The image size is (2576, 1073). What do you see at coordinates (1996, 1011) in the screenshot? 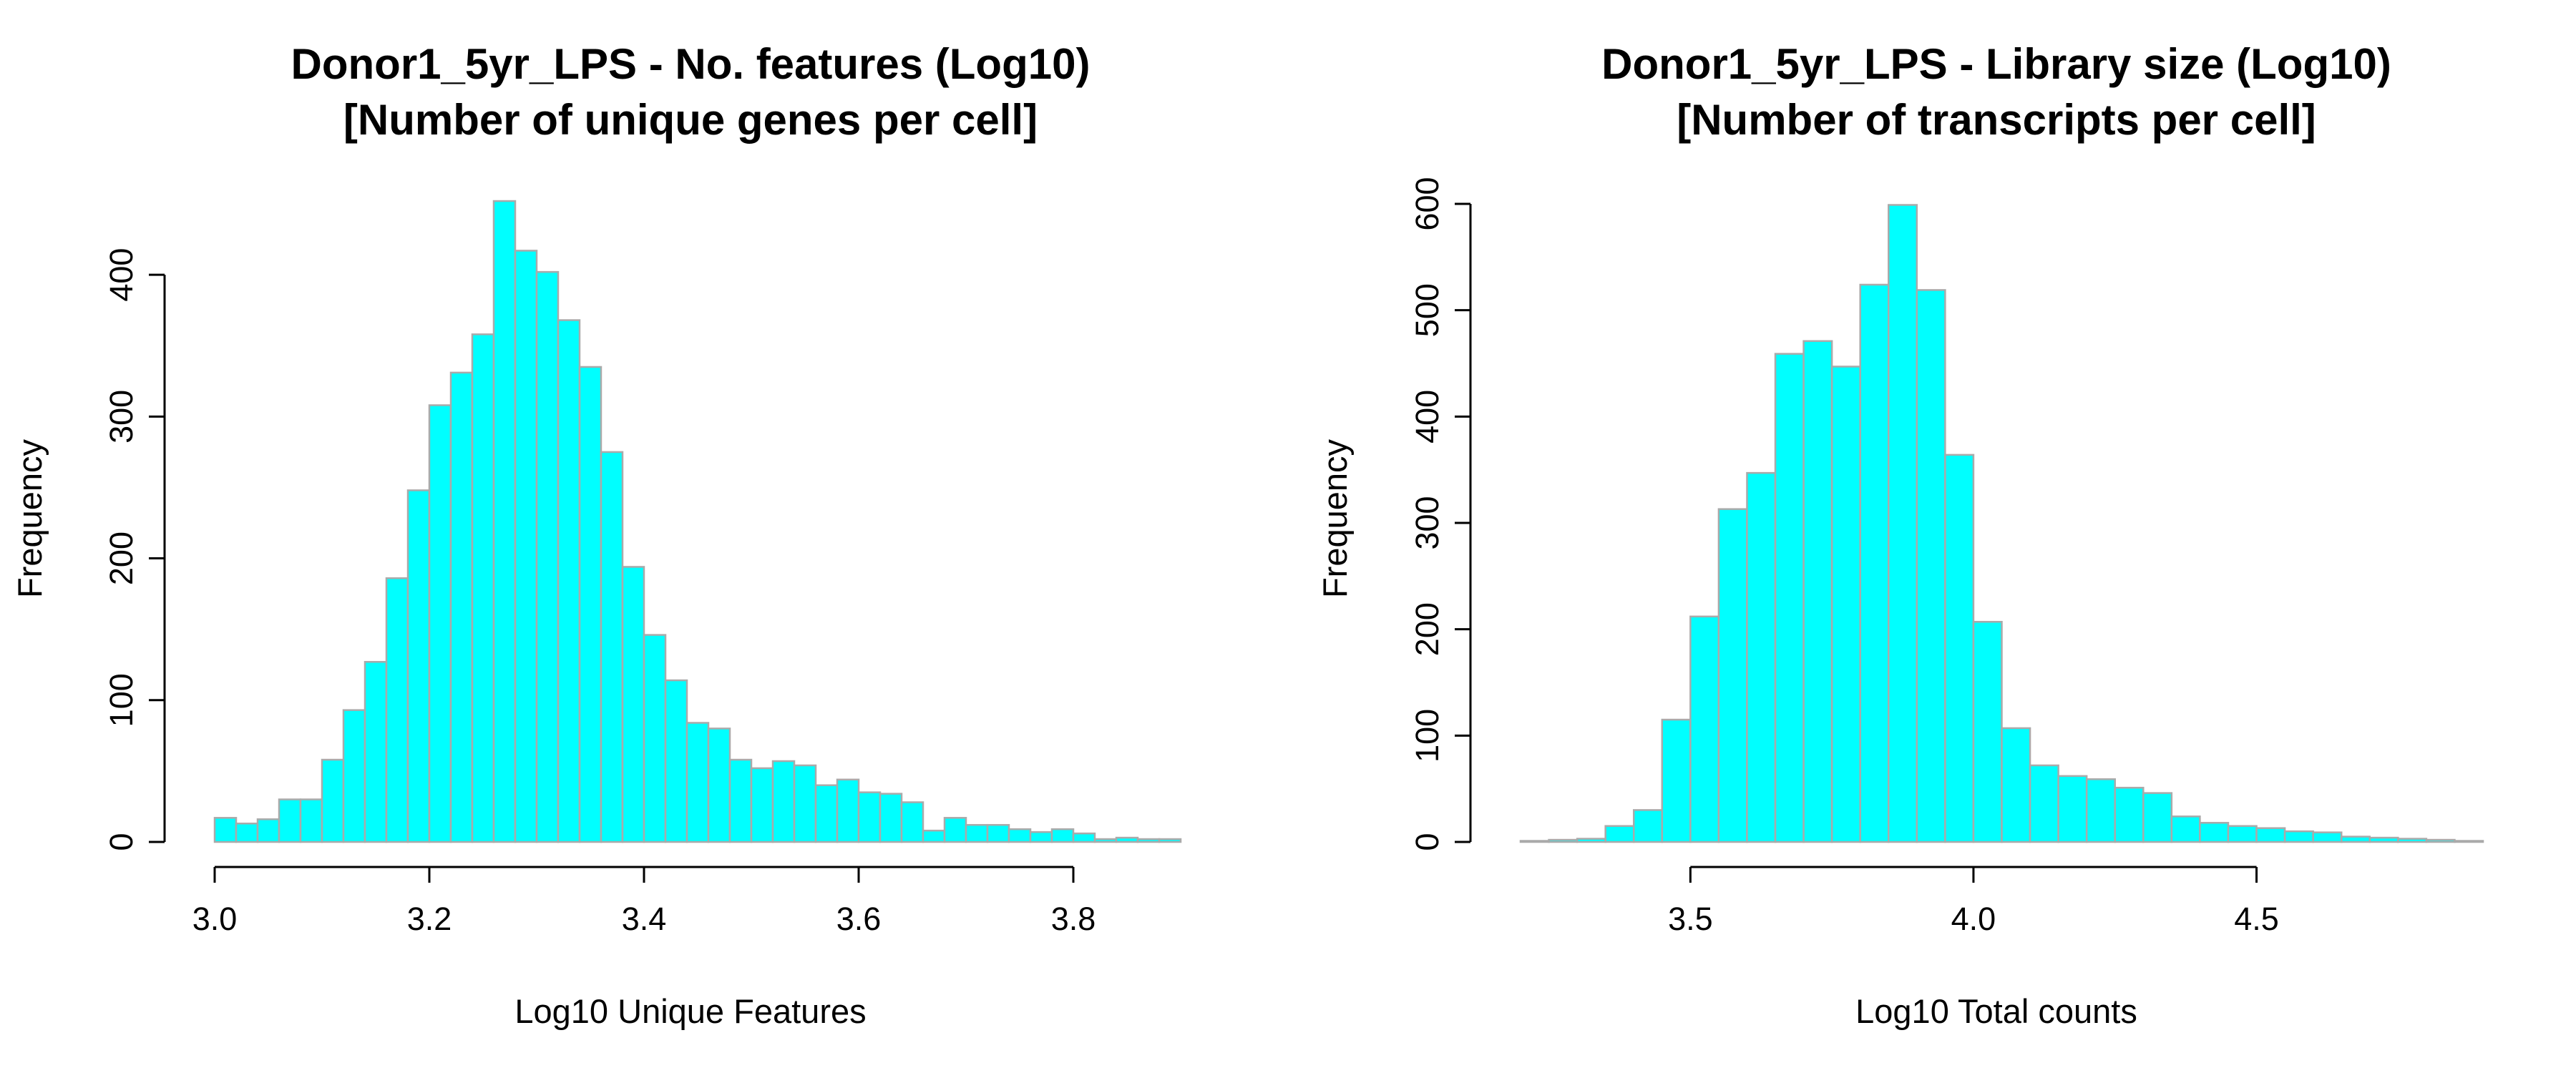
I see `x-axis-label: Log10 Total counts` at bounding box center [1996, 1011].